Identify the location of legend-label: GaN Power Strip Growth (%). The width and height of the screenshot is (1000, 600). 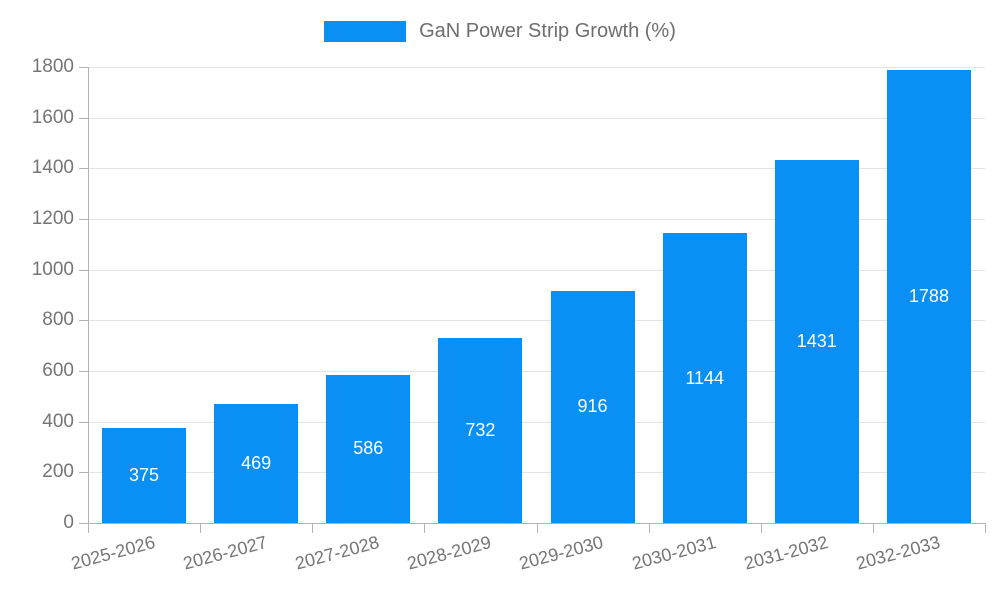
(547, 31).